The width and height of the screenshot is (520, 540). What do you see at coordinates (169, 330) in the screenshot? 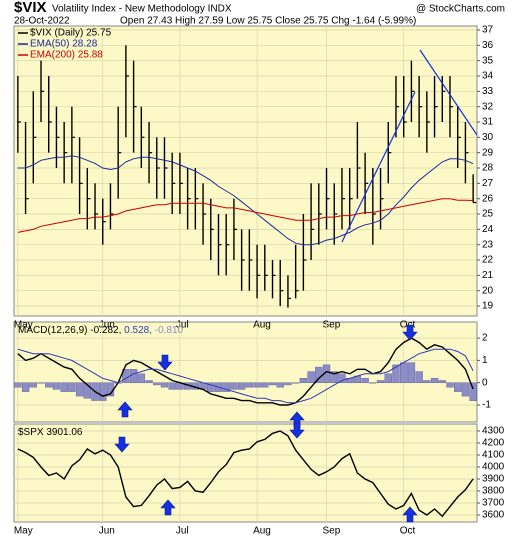
I see `legend-entry: -0.810` at bounding box center [169, 330].